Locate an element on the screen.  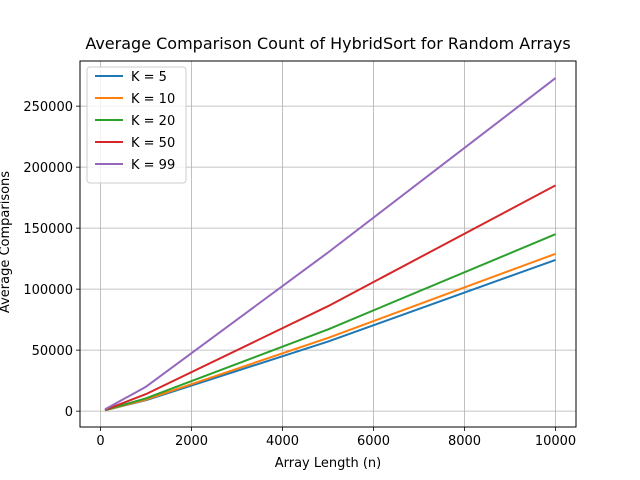
y-tick-label: 0 is located at coordinates (69, 412).